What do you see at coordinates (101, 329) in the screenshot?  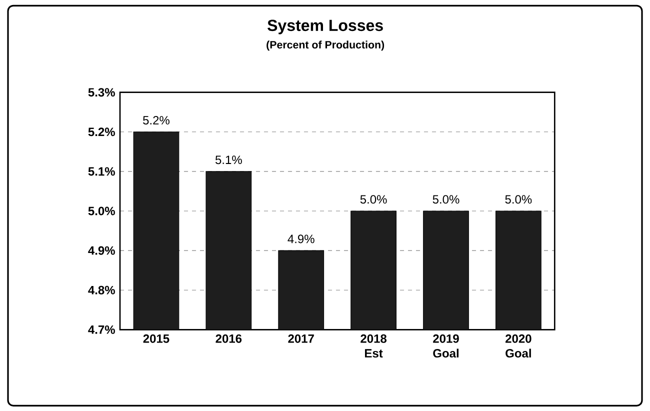 I see `y-tick-label: 4.7%` at bounding box center [101, 329].